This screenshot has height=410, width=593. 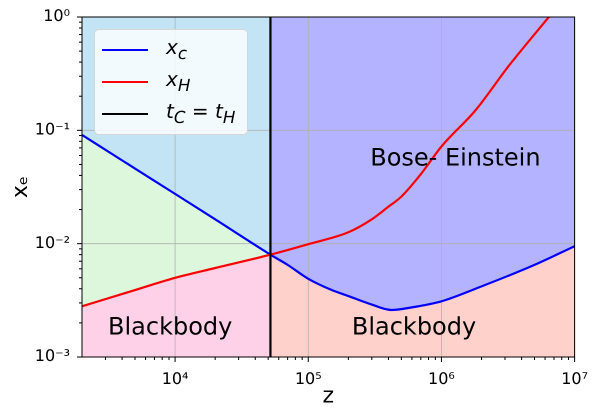 What do you see at coordinates (177, 48) in the screenshot?
I see `legend-label: x$_{c}$` at bounding box center [177, 48].